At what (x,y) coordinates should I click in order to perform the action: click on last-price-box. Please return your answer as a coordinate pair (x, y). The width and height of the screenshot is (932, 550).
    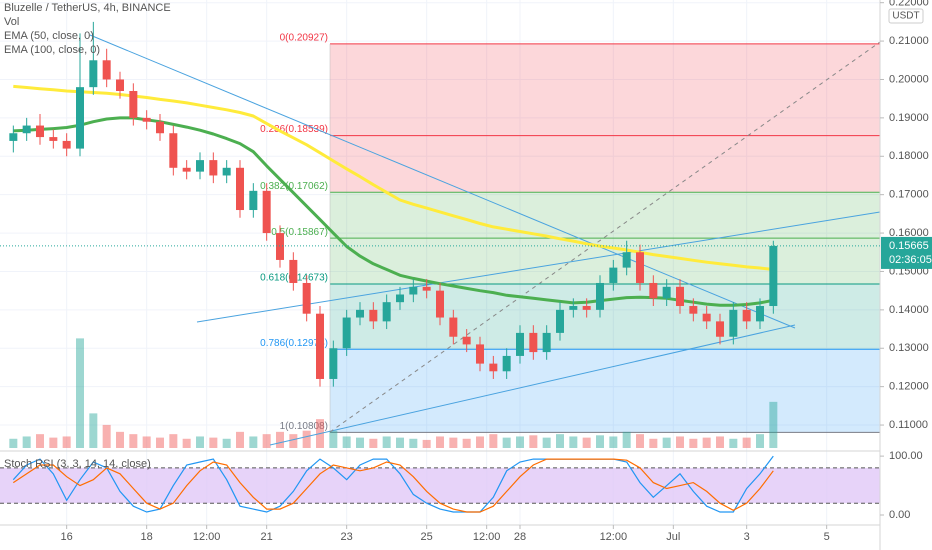
    Looking at the image, I should click on (906, 252).